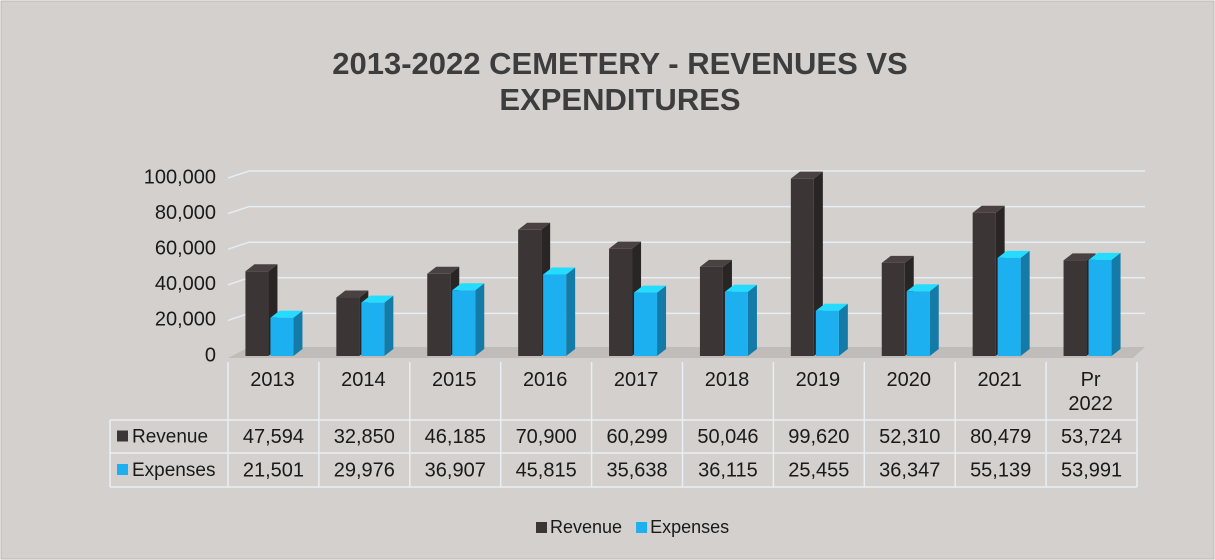 The width and height of the screenshot is (1215, 560). I want to click on y-tick-label: 40,000, so click(185, 284).